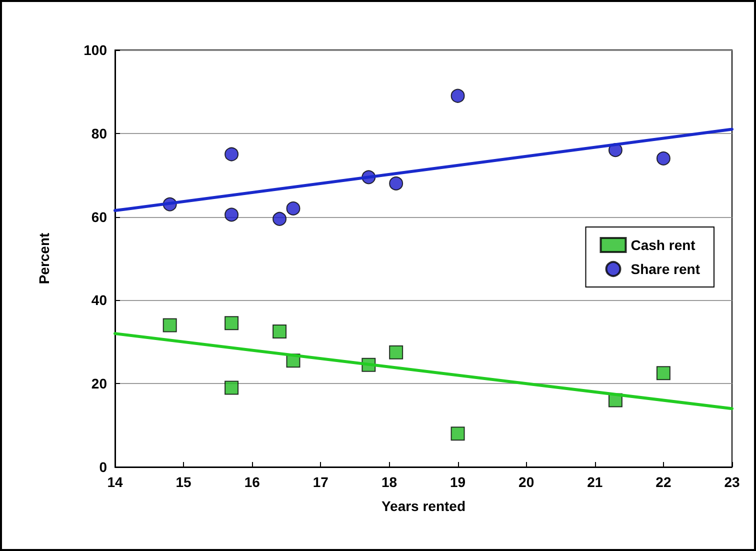  I want to click on x-tick-label: 21, so click(595, 482).